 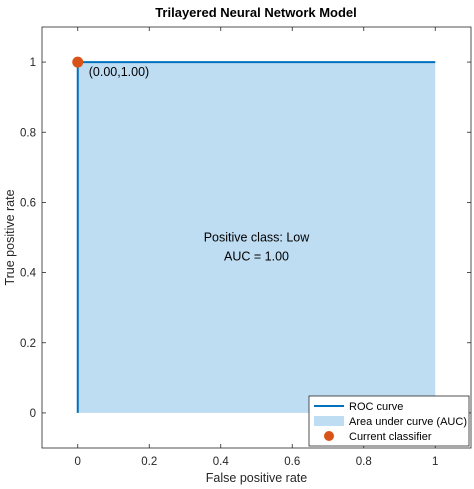 I want to click on legend-classifier-label: Current classifier, so click(x=390, y=437).